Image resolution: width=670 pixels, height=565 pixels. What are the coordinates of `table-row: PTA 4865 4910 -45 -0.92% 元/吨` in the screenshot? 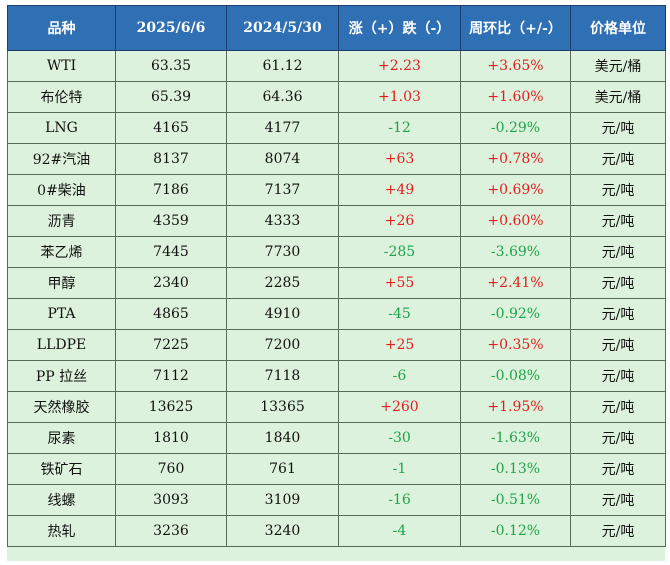 It's located at (336, 314).